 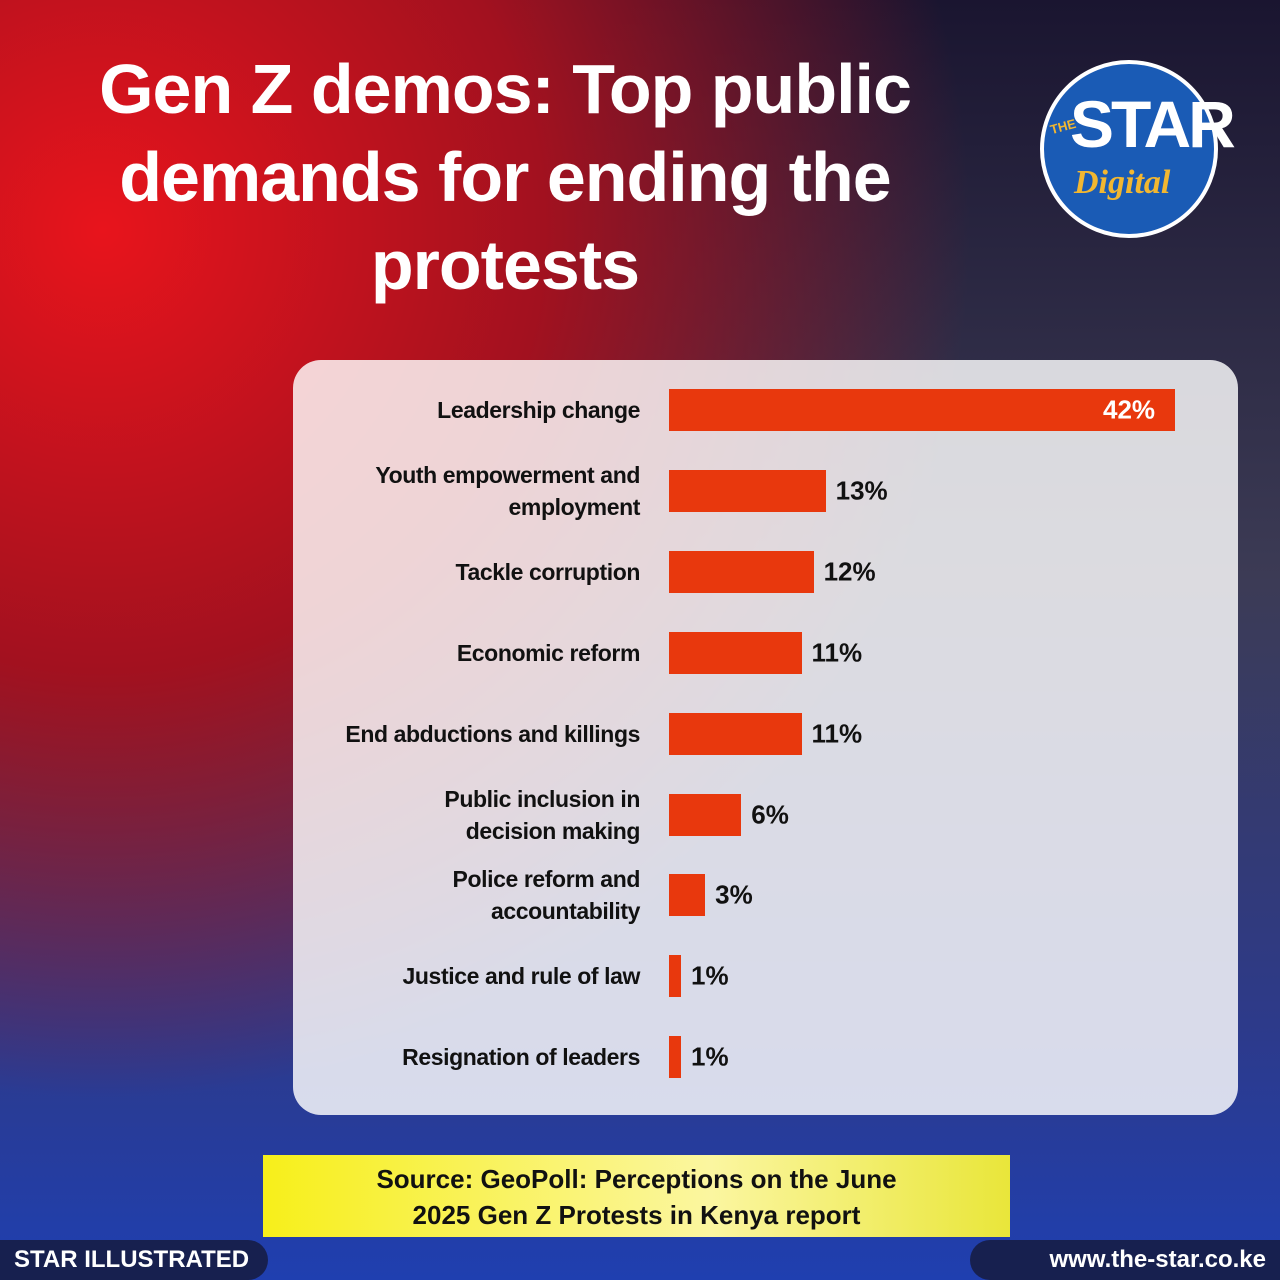 What do you see at coordinates (548, 652) in the screenshot?
I see `category-label: Economic reform` at bounding box center [548, 652].